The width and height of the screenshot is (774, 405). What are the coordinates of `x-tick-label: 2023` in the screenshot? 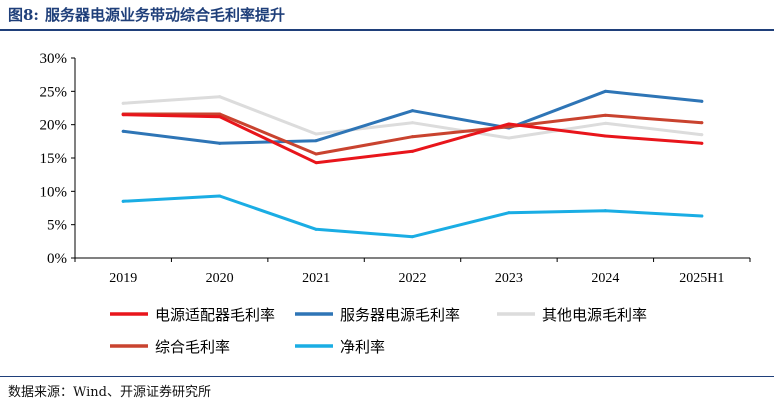 It's located at (509, 278).